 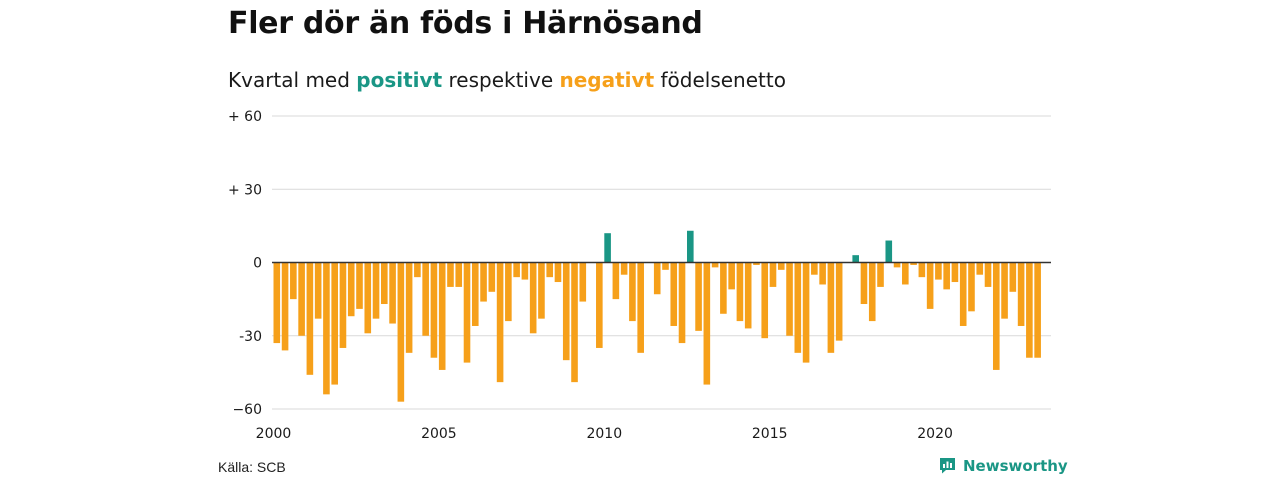 What do you see at coordinates (439, 434) in the screenshot?
I see `x-tick-label: 2005` at bounding box center [439, 434].